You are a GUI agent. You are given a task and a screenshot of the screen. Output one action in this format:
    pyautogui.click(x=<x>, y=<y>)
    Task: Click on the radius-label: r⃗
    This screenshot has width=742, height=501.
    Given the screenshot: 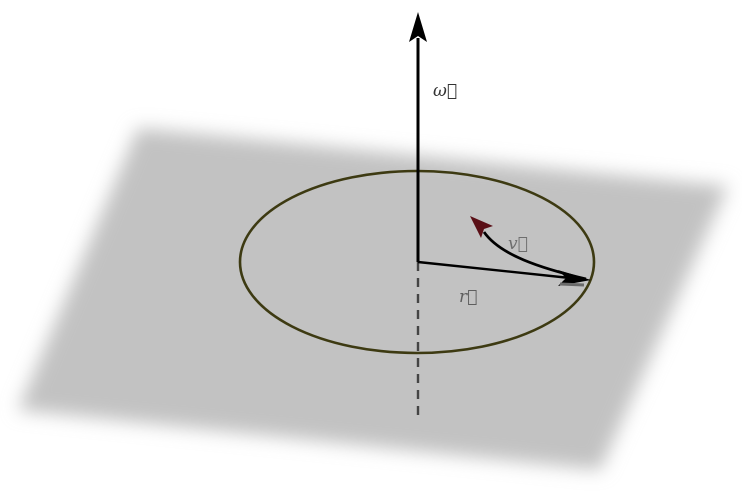 What is the action you would take?
    pyautogui.click(x=468, y=297)
    